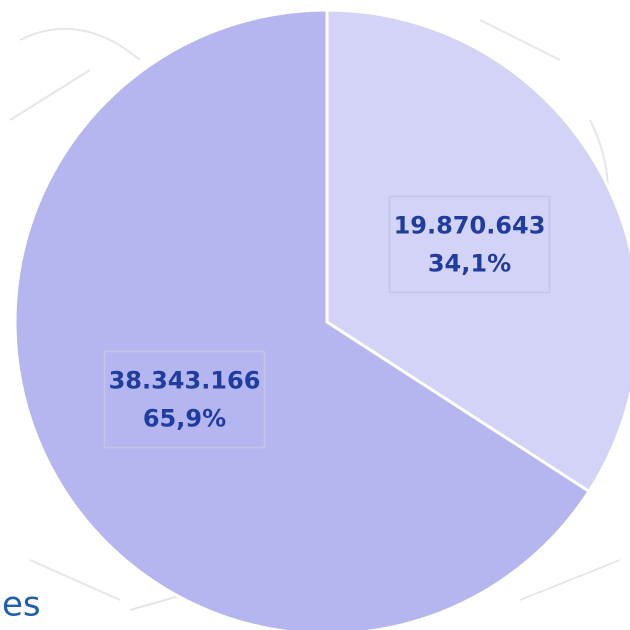 Image resolution: width=630 pixels, height=630 pixels. I want to click on percent-label: 65,9%, so click(184, 419).